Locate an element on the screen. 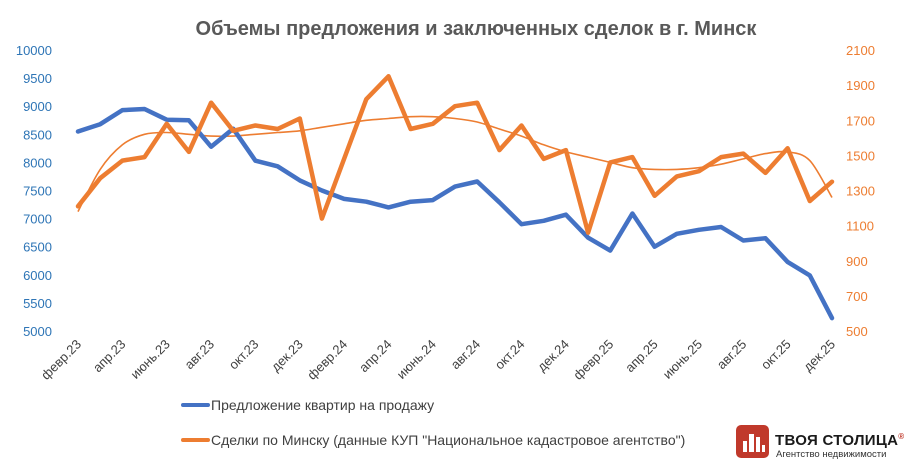 Image resolution: width=913 pixels, height=464 pixels. logo-tagline: Агентство недвижимости is located at coordinates (831, 454).